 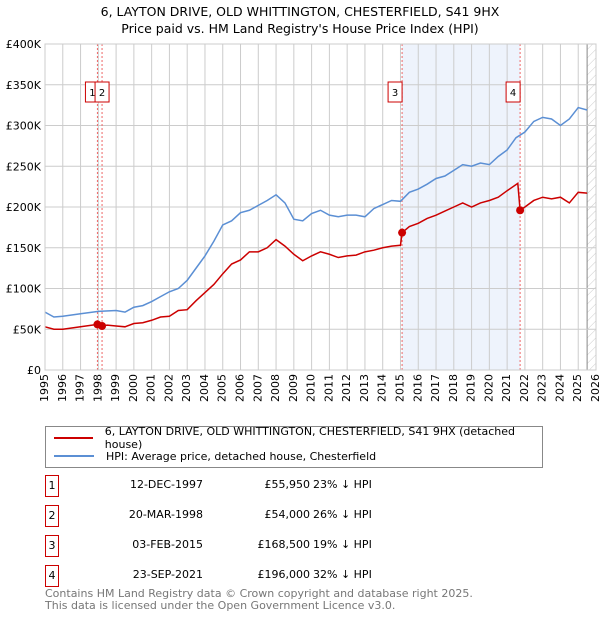 What do you see at coordinates (342, 544) in the screenshot?
I see `transaction-hpi: 19% ↓ HPI` at bounding box center [342, 544].